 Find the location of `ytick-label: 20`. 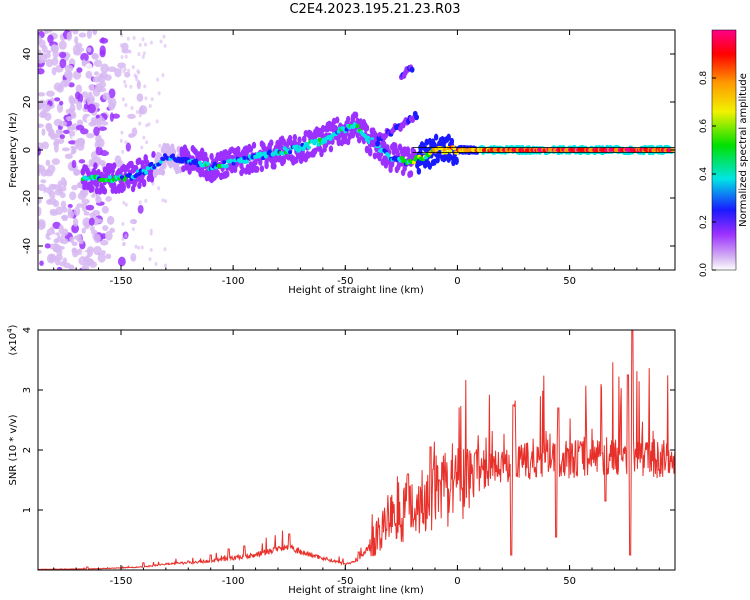

ytick-label: 20 is located at coordinates (27, 102).